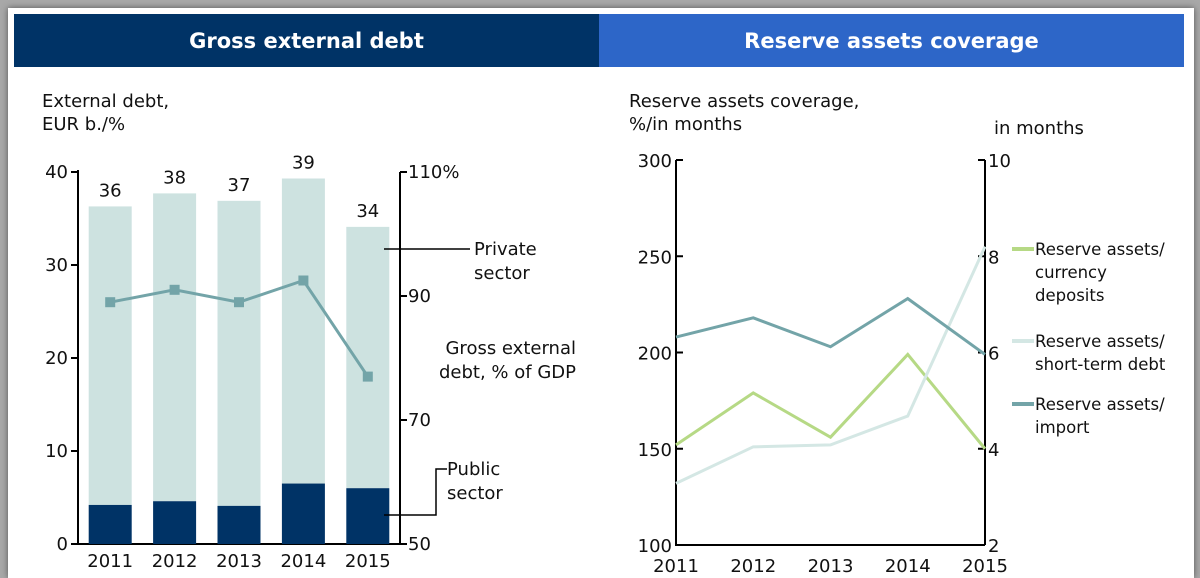 The image size is (1200, 578). I want to click on right-x-tick-label: 2011, so click(676, 566).